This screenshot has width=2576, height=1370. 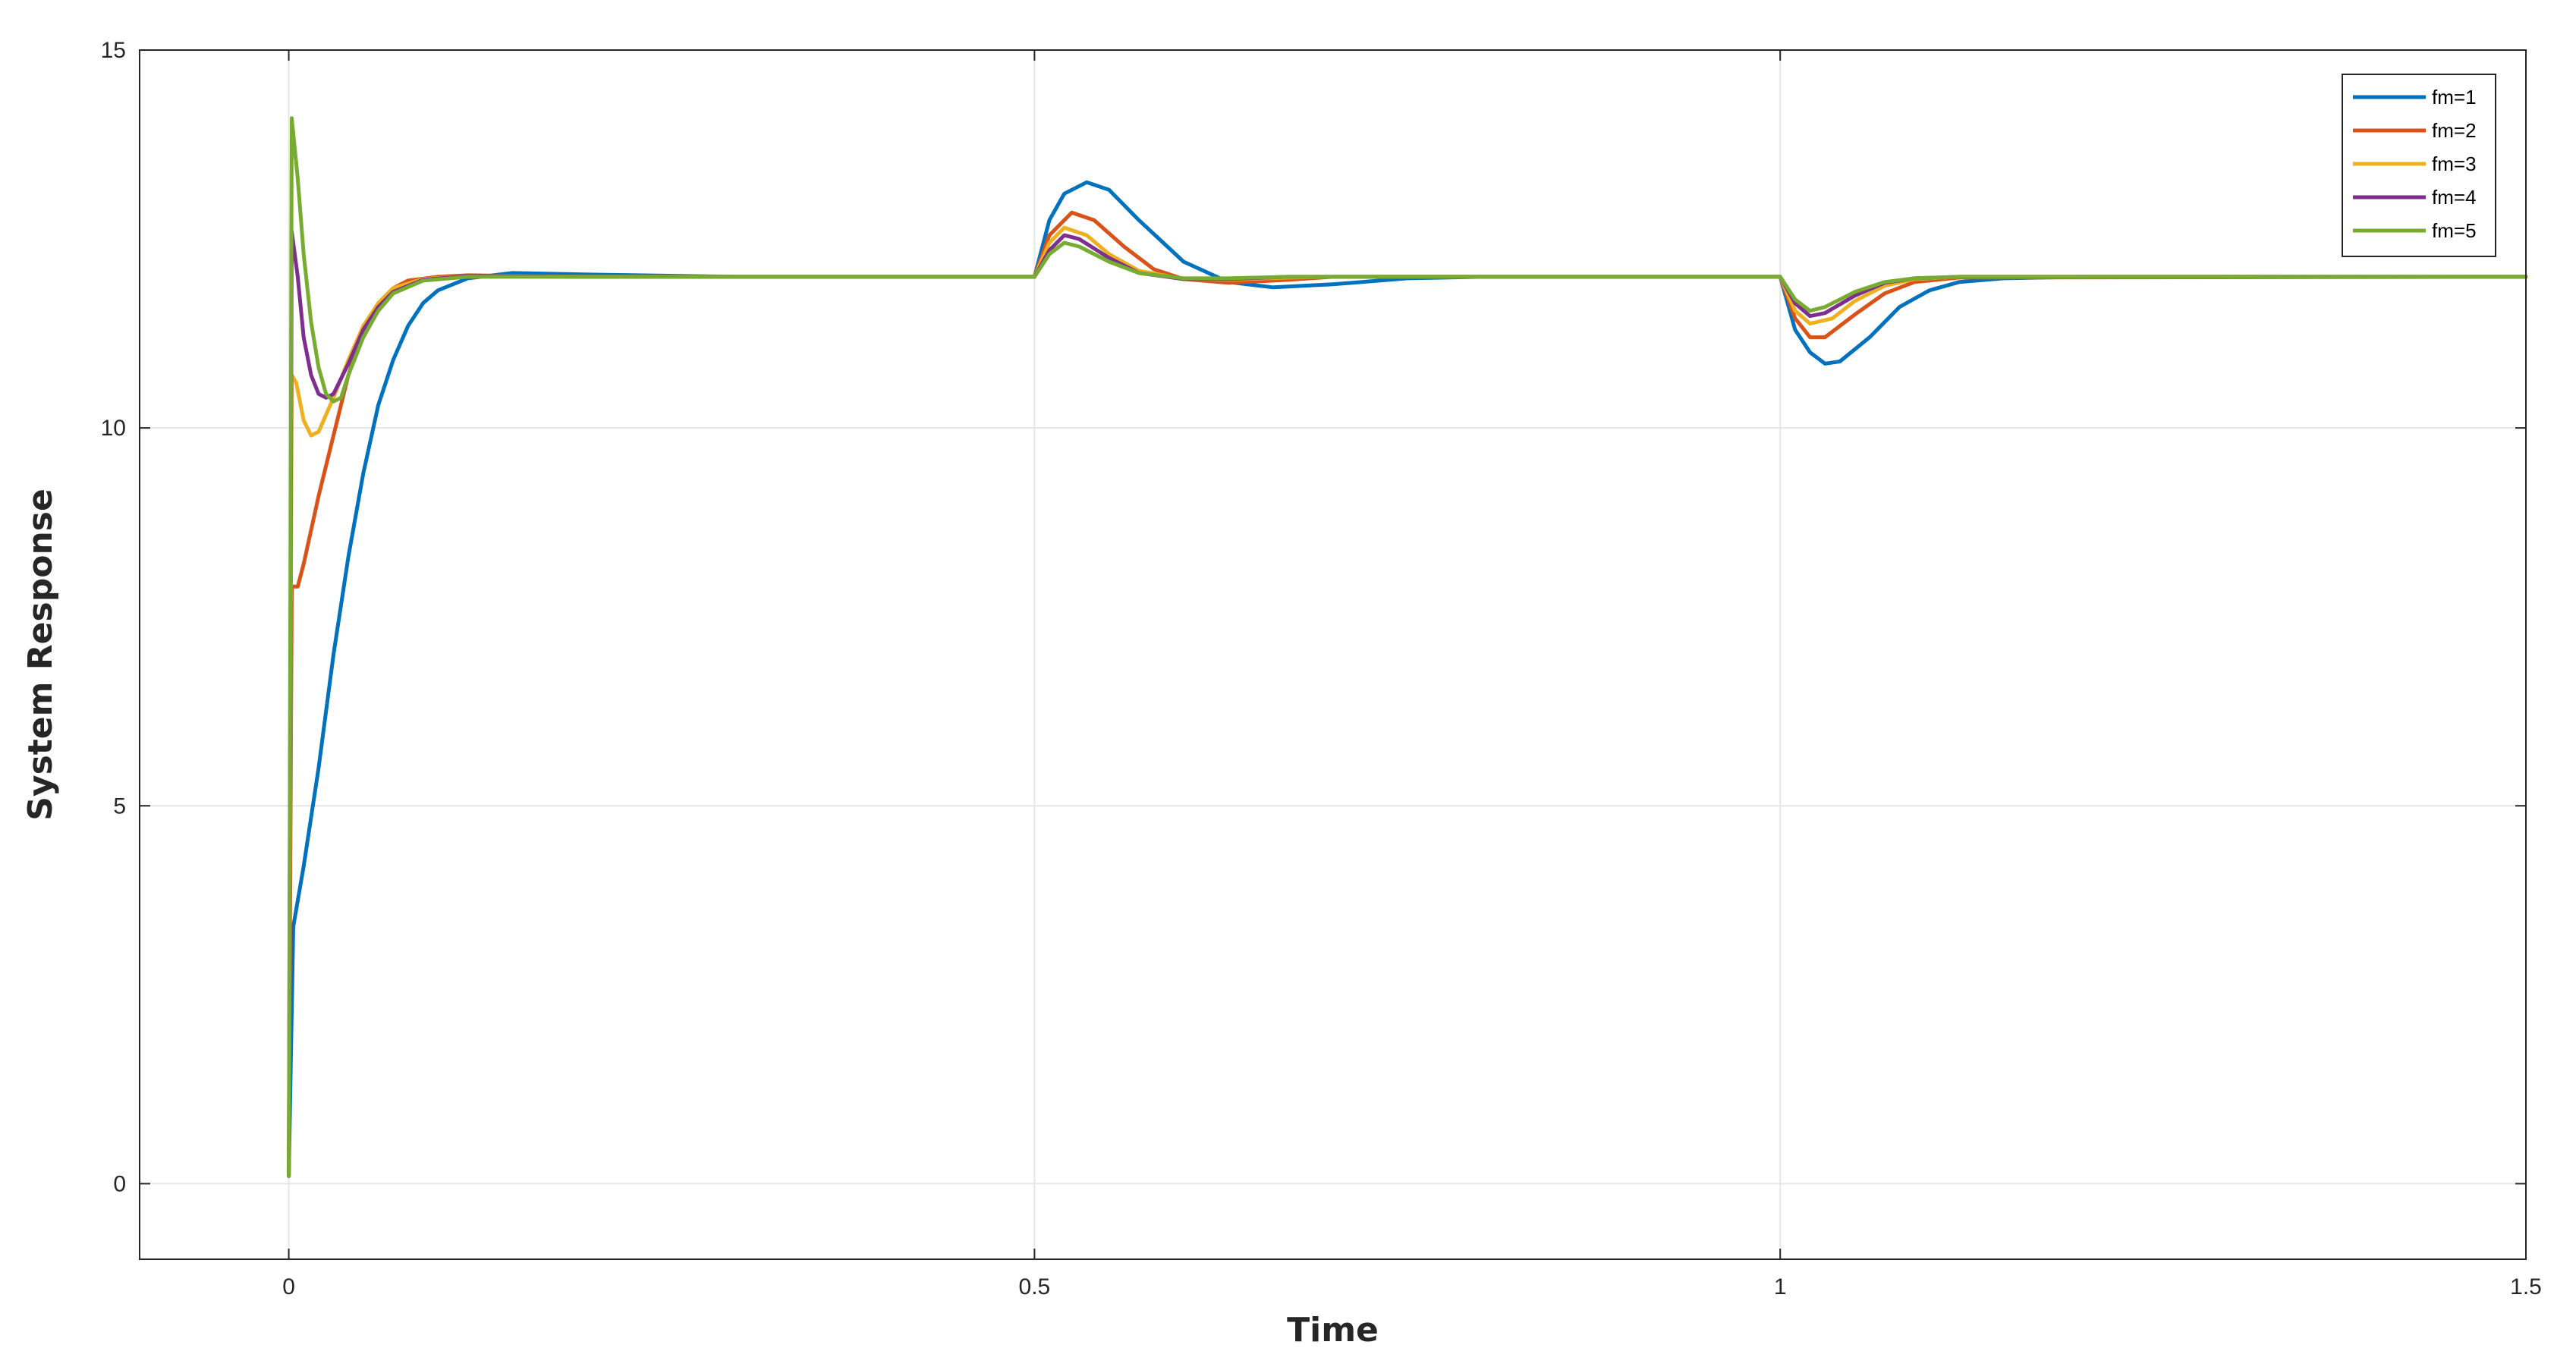 I want to click on x-tick-label: 0.5, so click(x=1035, y=1286).